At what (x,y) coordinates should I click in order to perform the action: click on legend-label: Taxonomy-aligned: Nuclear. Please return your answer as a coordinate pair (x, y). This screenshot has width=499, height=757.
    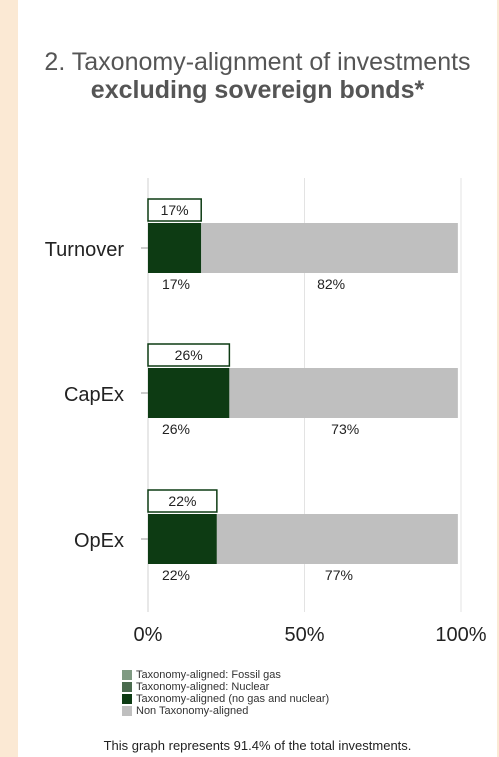
    Looking at the image, I should click on (203, 687).